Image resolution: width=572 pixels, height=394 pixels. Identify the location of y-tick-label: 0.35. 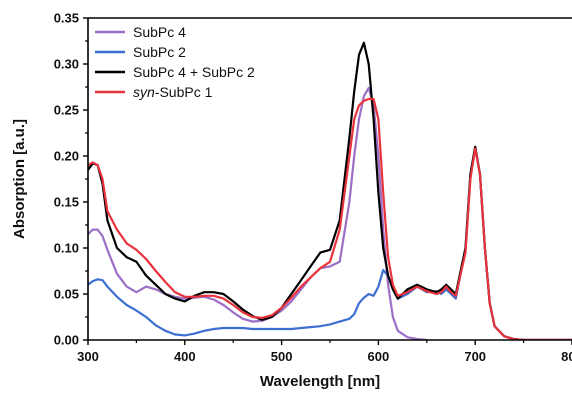
(66, 18).